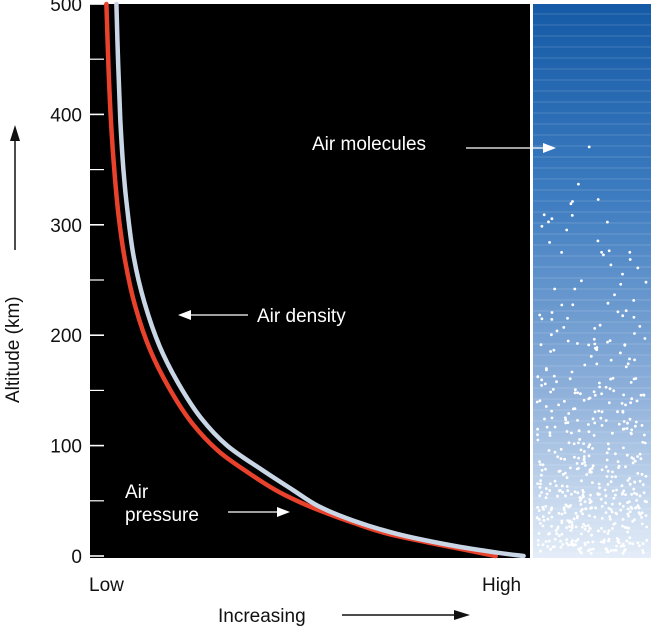 Image resolution: width=654 pixels, height=630 pixels. Describe the element at coordinates (15, 133) in the screenshot. I see `up-arrow-icon` at that location.